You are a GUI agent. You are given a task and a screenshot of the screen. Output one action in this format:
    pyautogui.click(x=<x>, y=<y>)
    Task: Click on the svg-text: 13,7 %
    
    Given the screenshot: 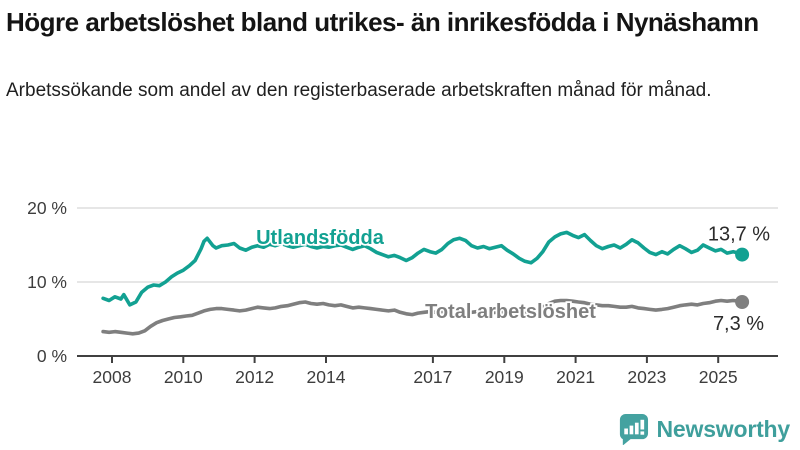 What is the action you would take?
    pyautogui.click(x=739, y=235)
    